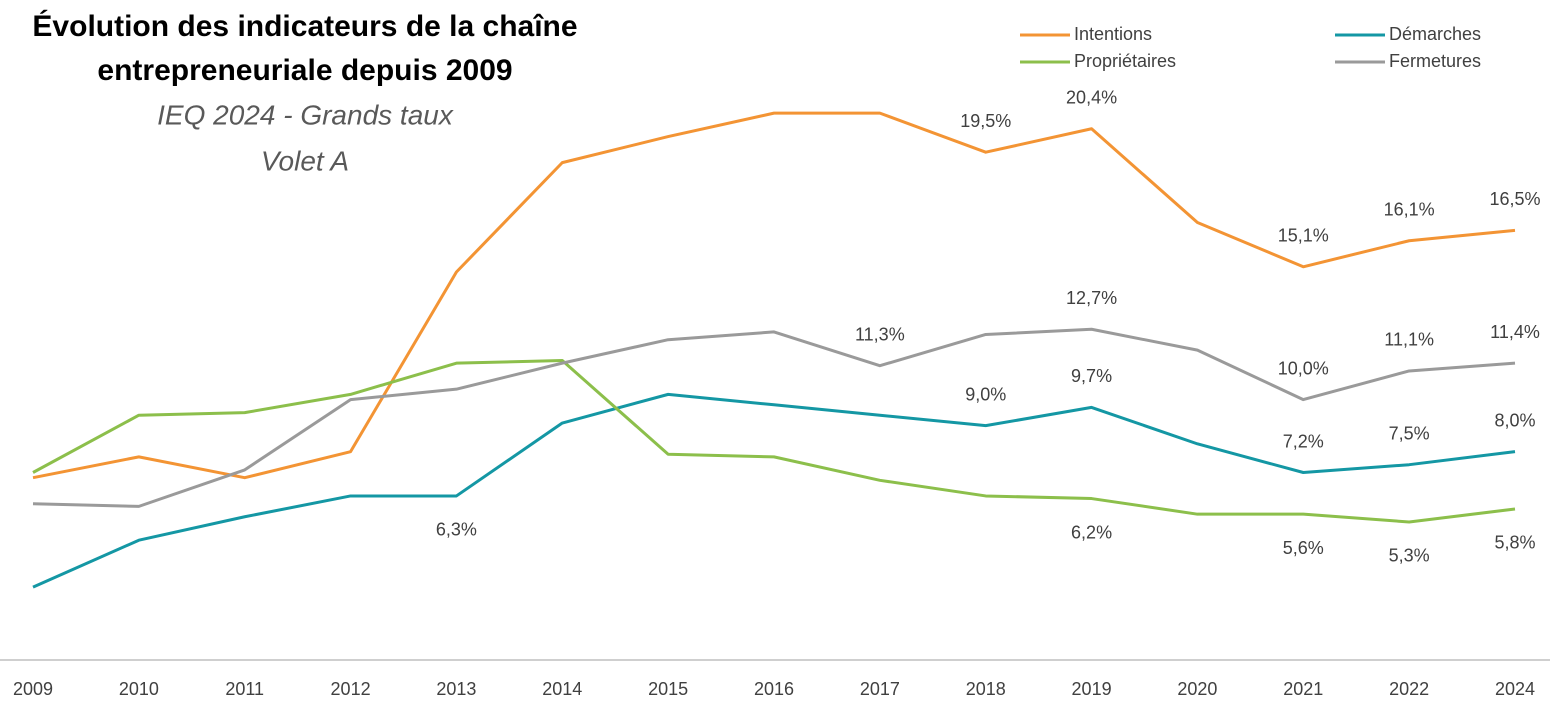  Describe the element at coordinates (1091, 298) in the screenshot. I see `data-label: 12,7%` at that location.